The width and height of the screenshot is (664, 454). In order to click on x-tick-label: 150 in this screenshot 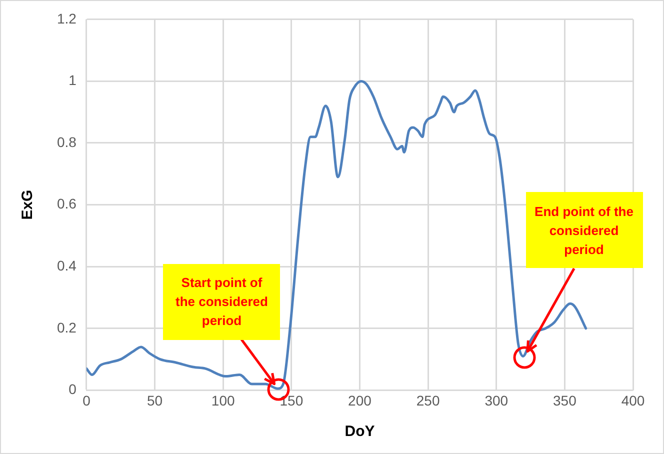, I will do `click(292, 400)`.